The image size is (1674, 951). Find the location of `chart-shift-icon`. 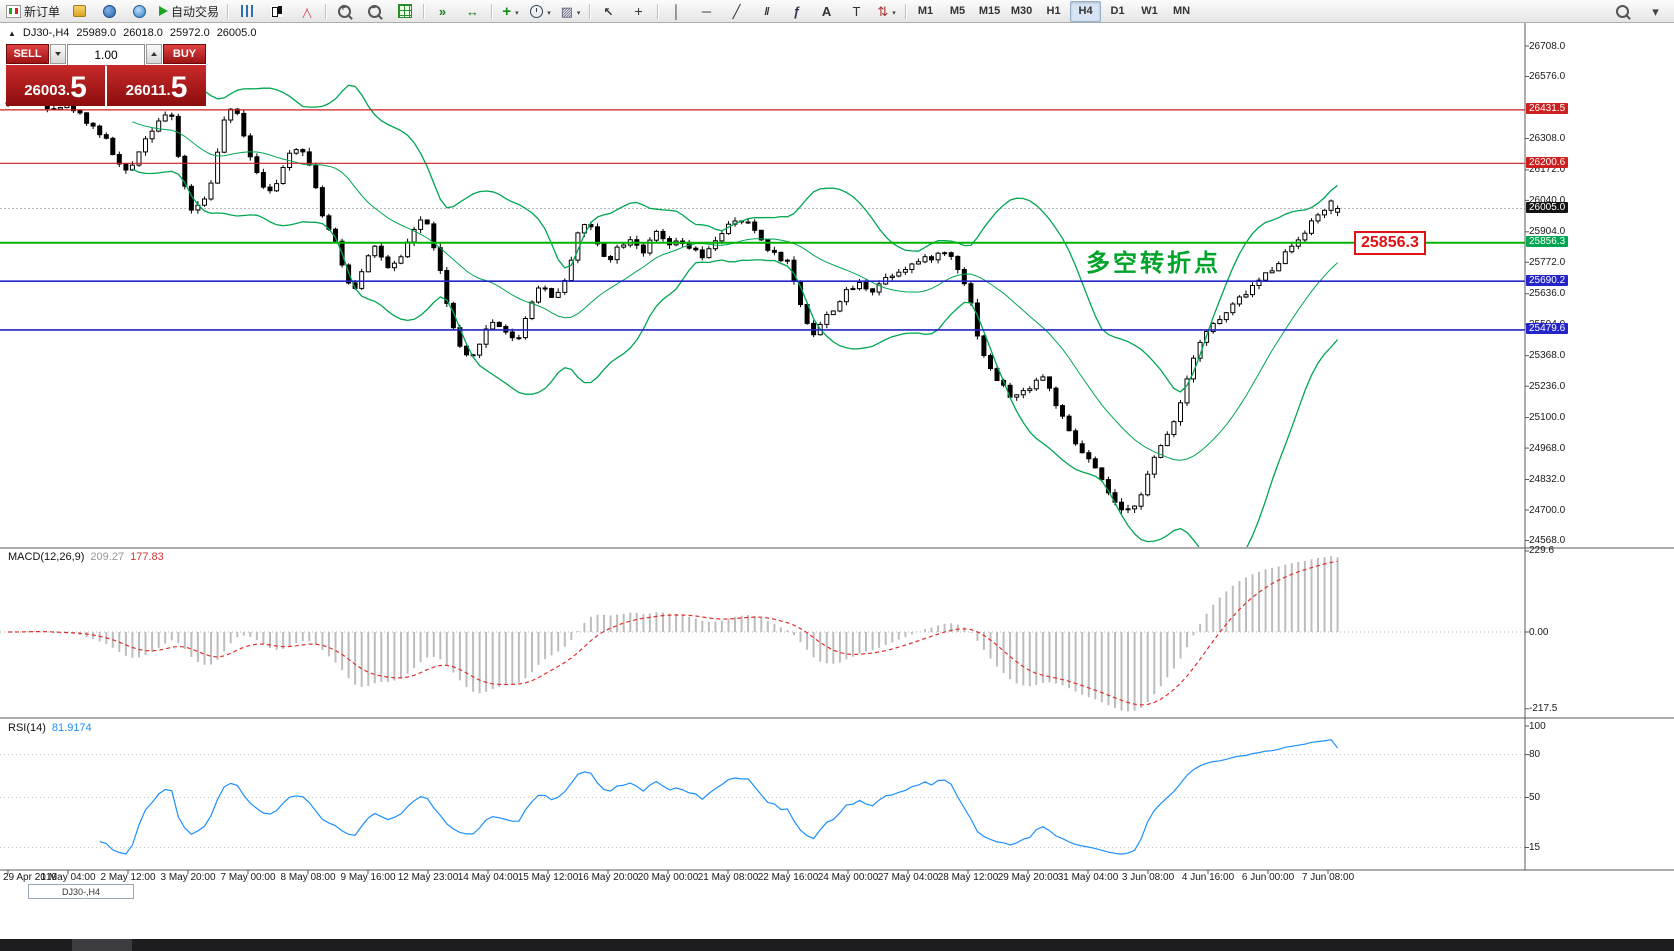

chart-shift-icon is located at coordinates (472, 11).